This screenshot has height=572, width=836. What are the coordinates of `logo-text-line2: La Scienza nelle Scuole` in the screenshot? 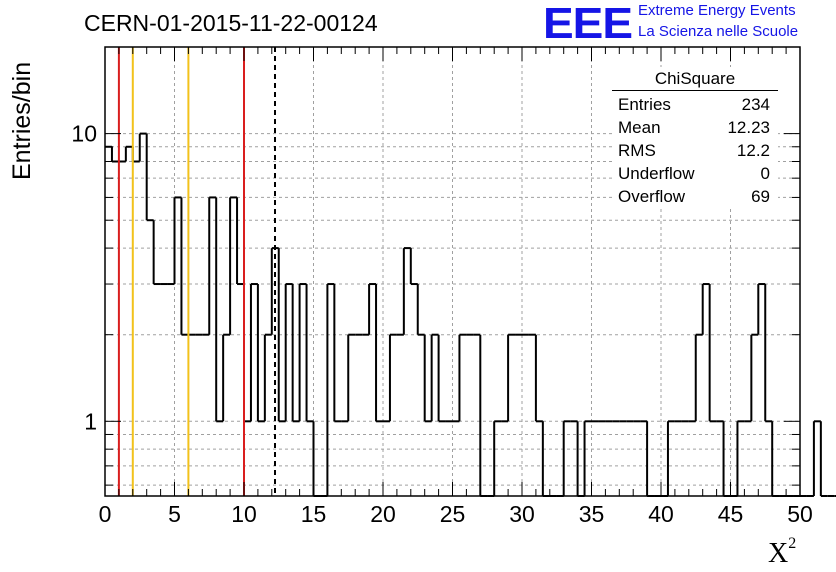 It's located at (718, 31).